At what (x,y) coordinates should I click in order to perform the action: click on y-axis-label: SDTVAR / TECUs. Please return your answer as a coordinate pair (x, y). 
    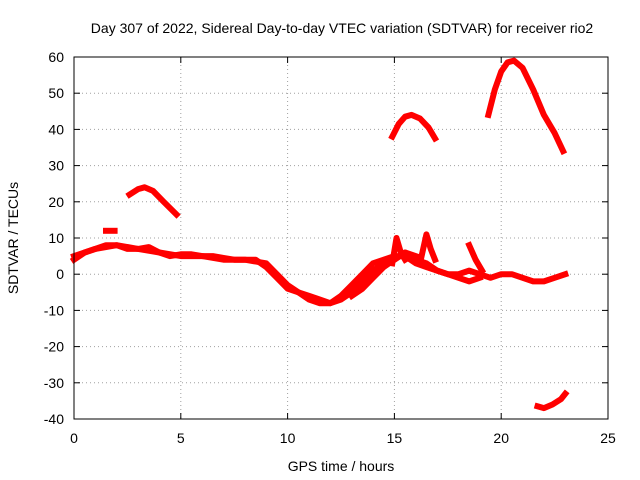
    Looking at the image, I should click on (13, 238).